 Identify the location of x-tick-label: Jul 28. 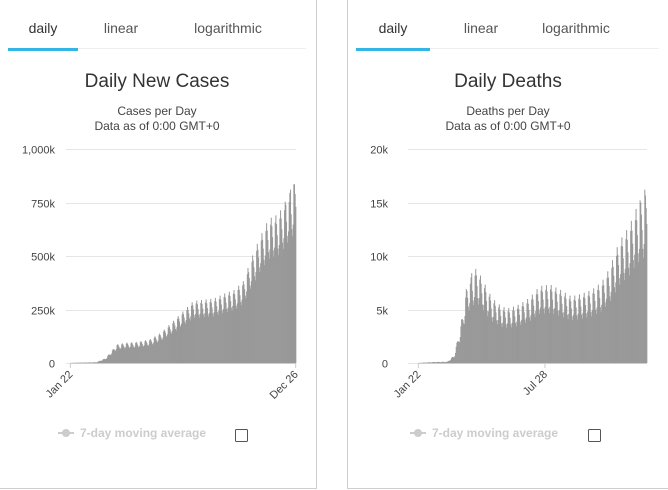
(535, 383).